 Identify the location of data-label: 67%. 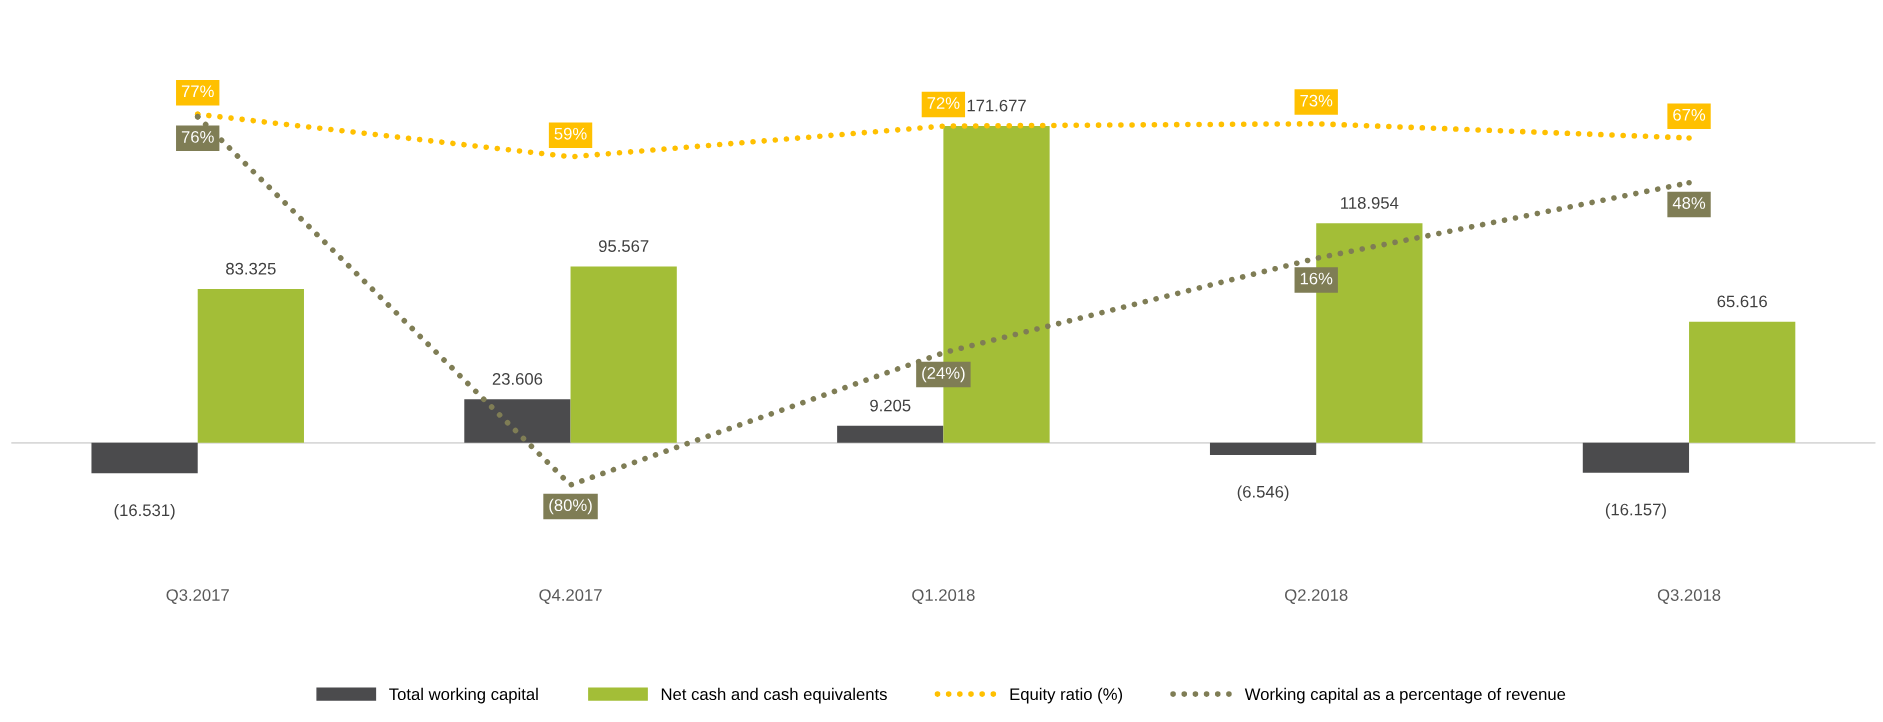
(1689, 114).